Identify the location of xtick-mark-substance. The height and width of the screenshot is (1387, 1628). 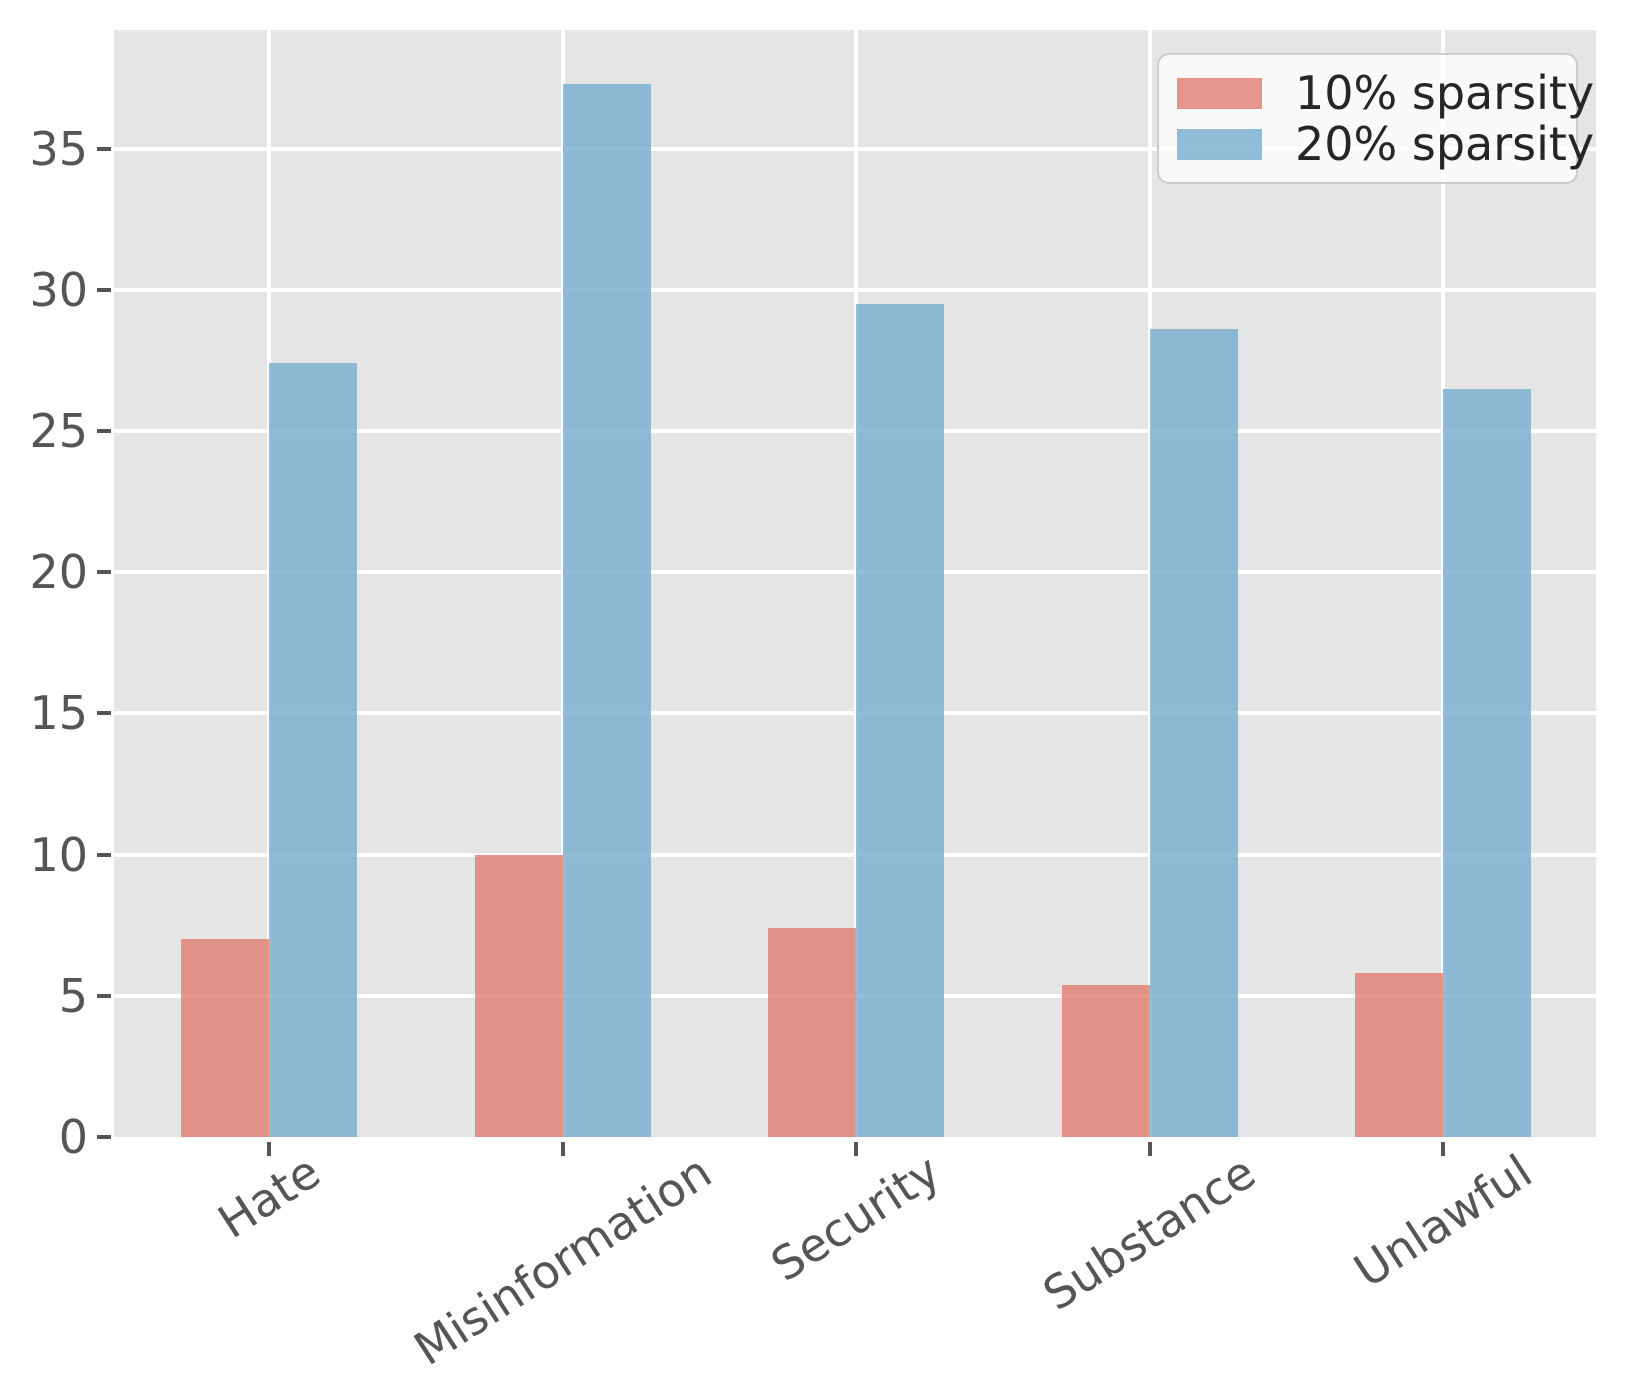
(1149, 1149).